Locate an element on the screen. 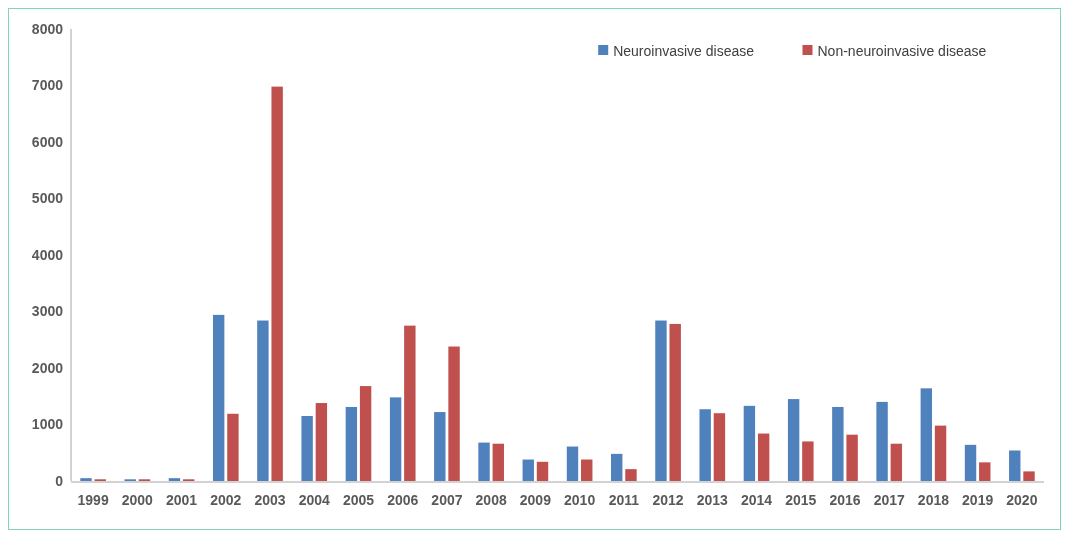  x-tick-label: 2014 is located at coordinates (756, 500).